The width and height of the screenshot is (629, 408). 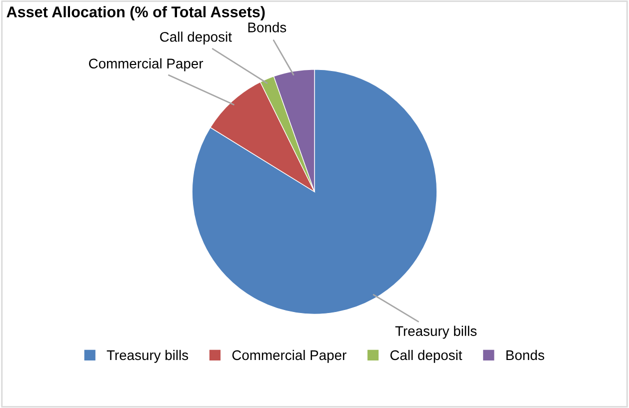 I want to click on legend-label: Commercial Paper, so click(x=289, y=356).